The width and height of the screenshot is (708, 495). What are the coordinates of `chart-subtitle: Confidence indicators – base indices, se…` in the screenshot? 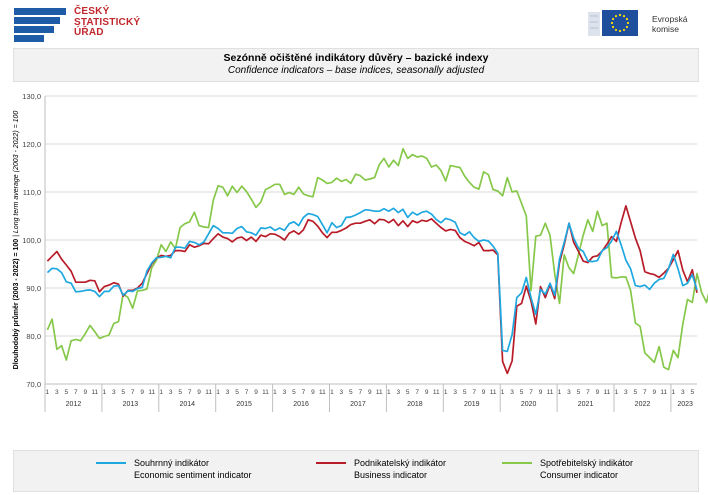 It's located at (356, 70).